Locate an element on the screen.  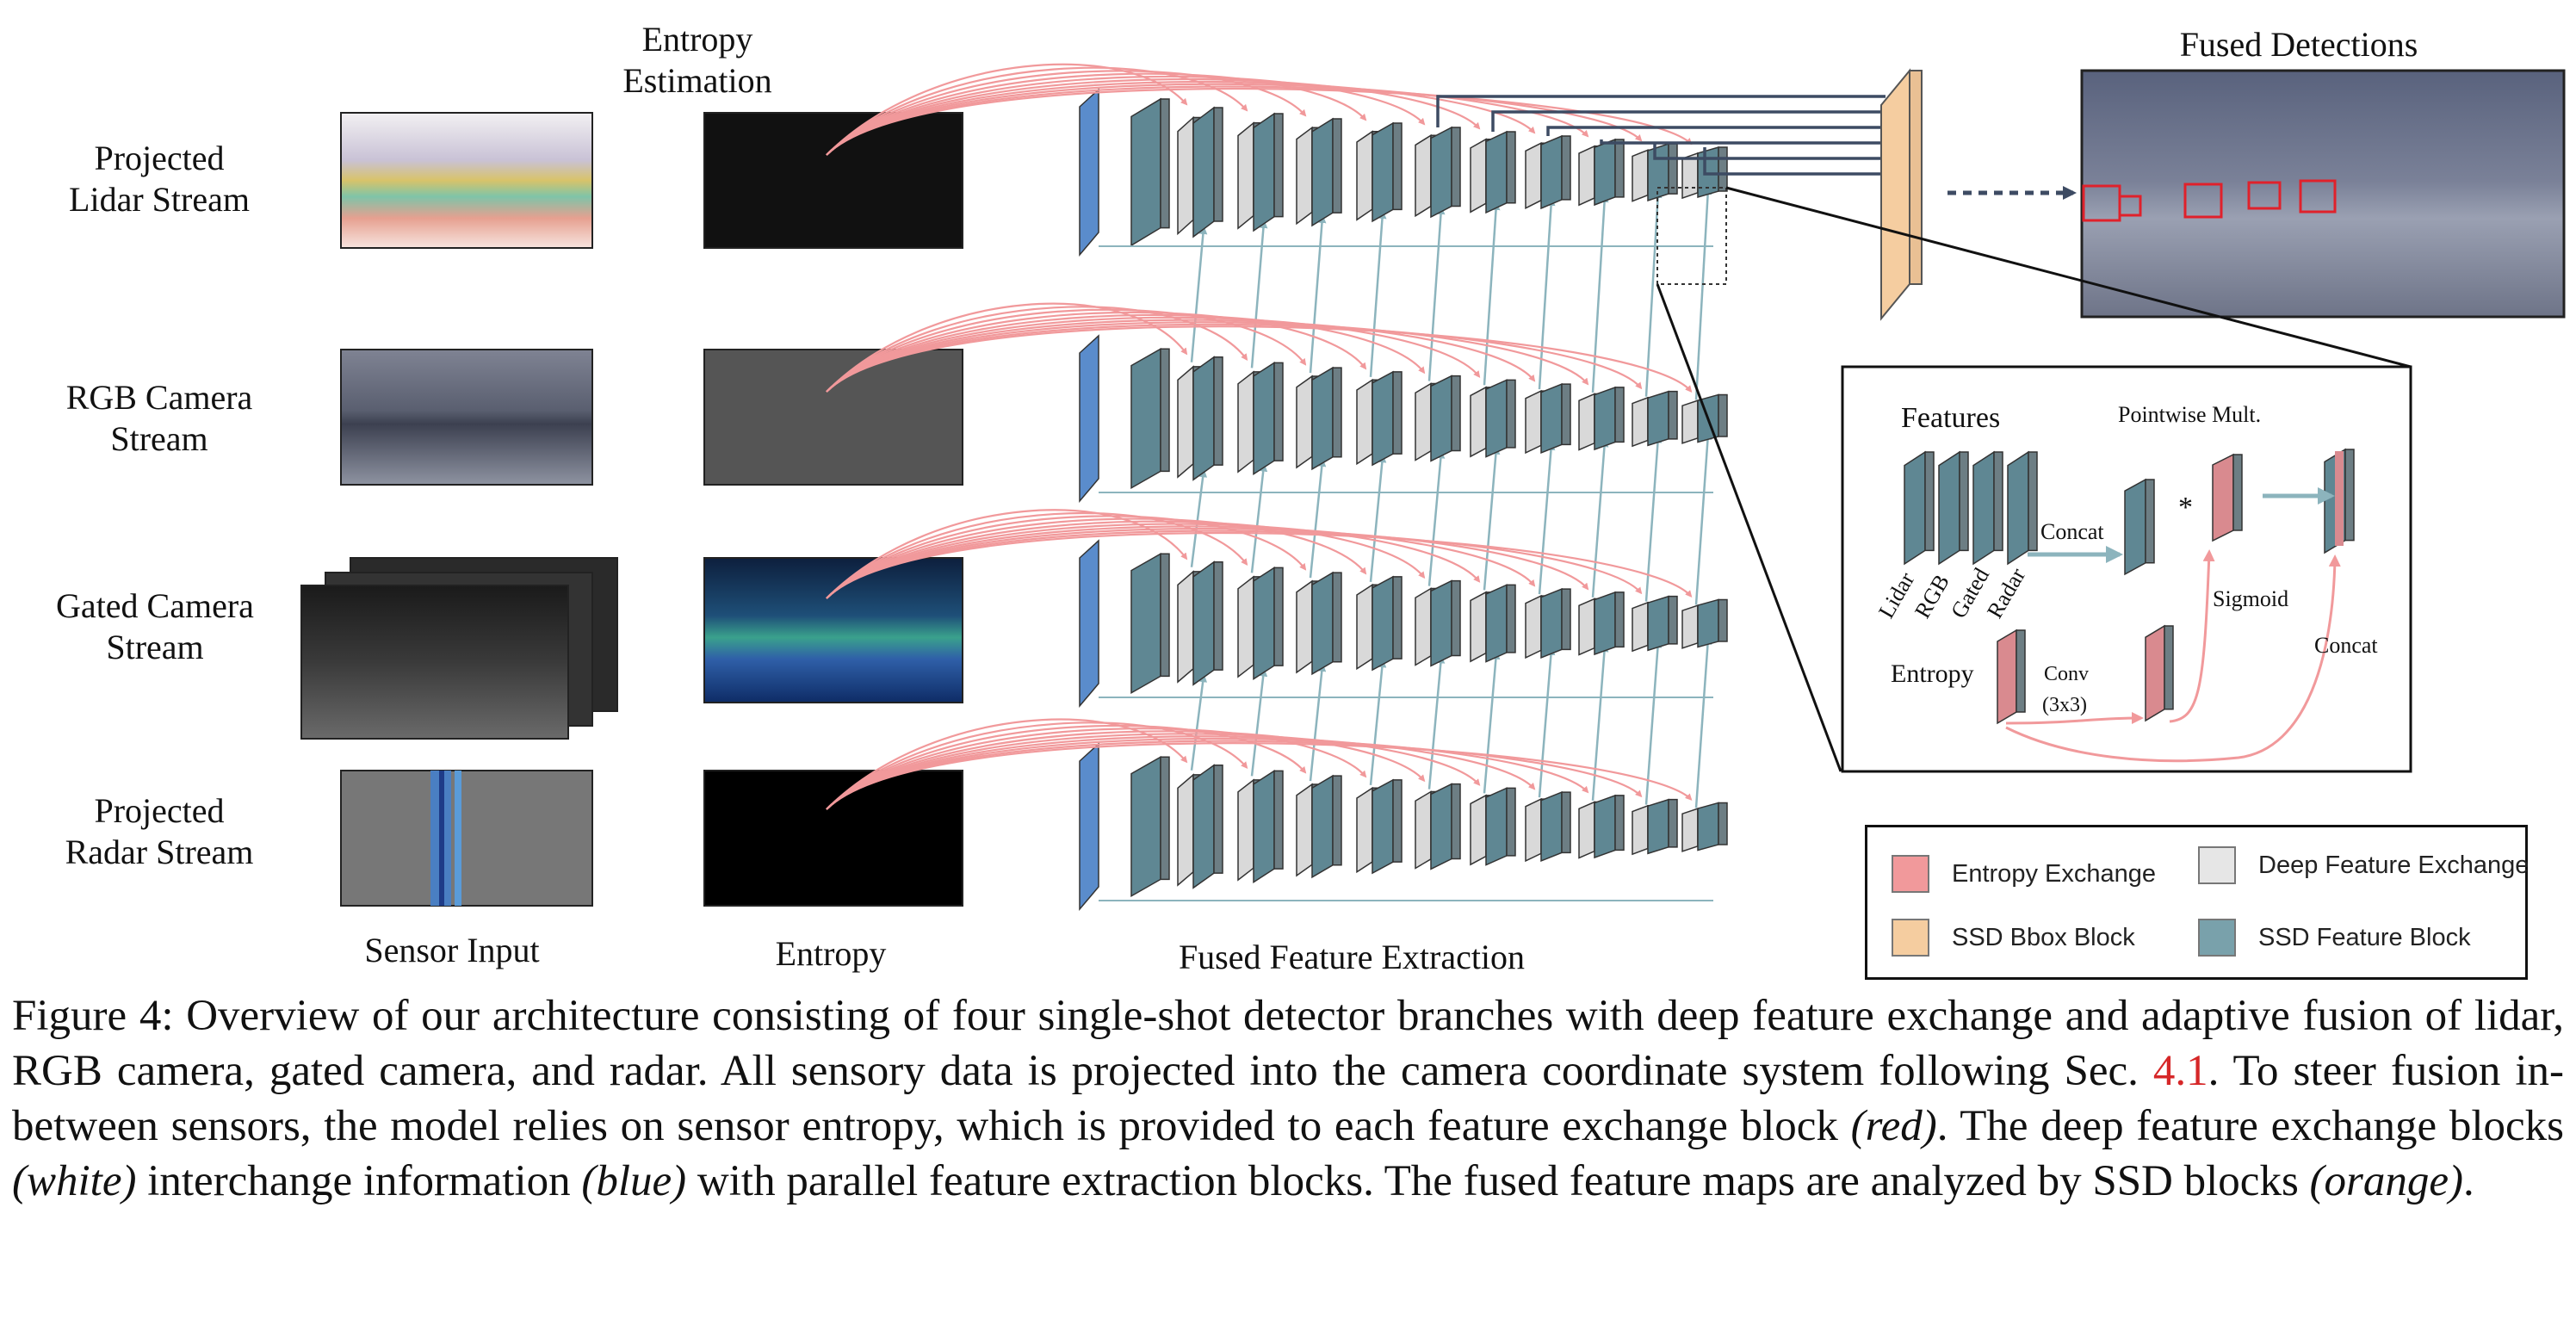
inset-features-label: Features is located at coordinates (1950, 418).